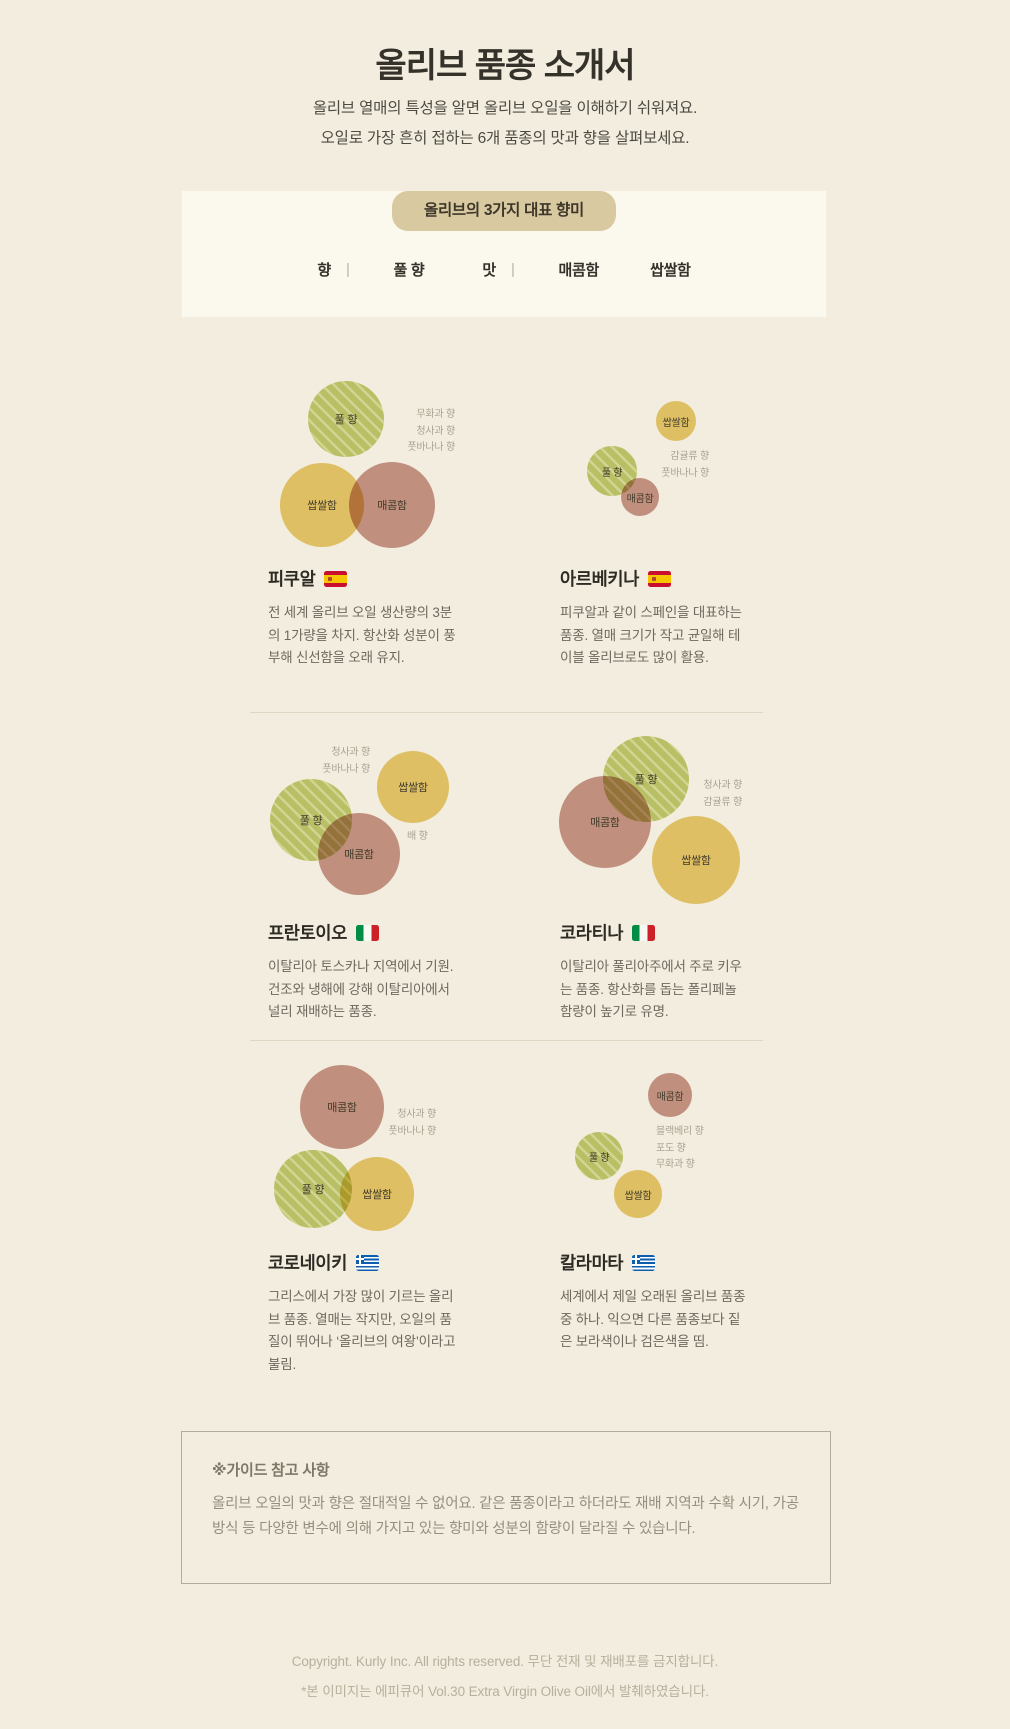  Describe the element at coordinates (504, 211) in the screenshot. I see `legend-tab-title: 올리브의 3가지 대표 향미` at that location.